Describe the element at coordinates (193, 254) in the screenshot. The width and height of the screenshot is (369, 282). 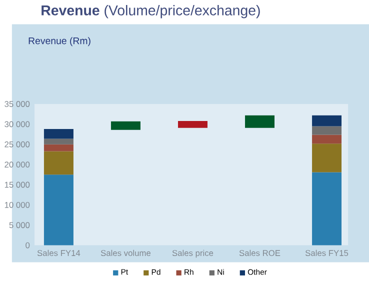
I see `x-tick-label: Sales price` at that location.